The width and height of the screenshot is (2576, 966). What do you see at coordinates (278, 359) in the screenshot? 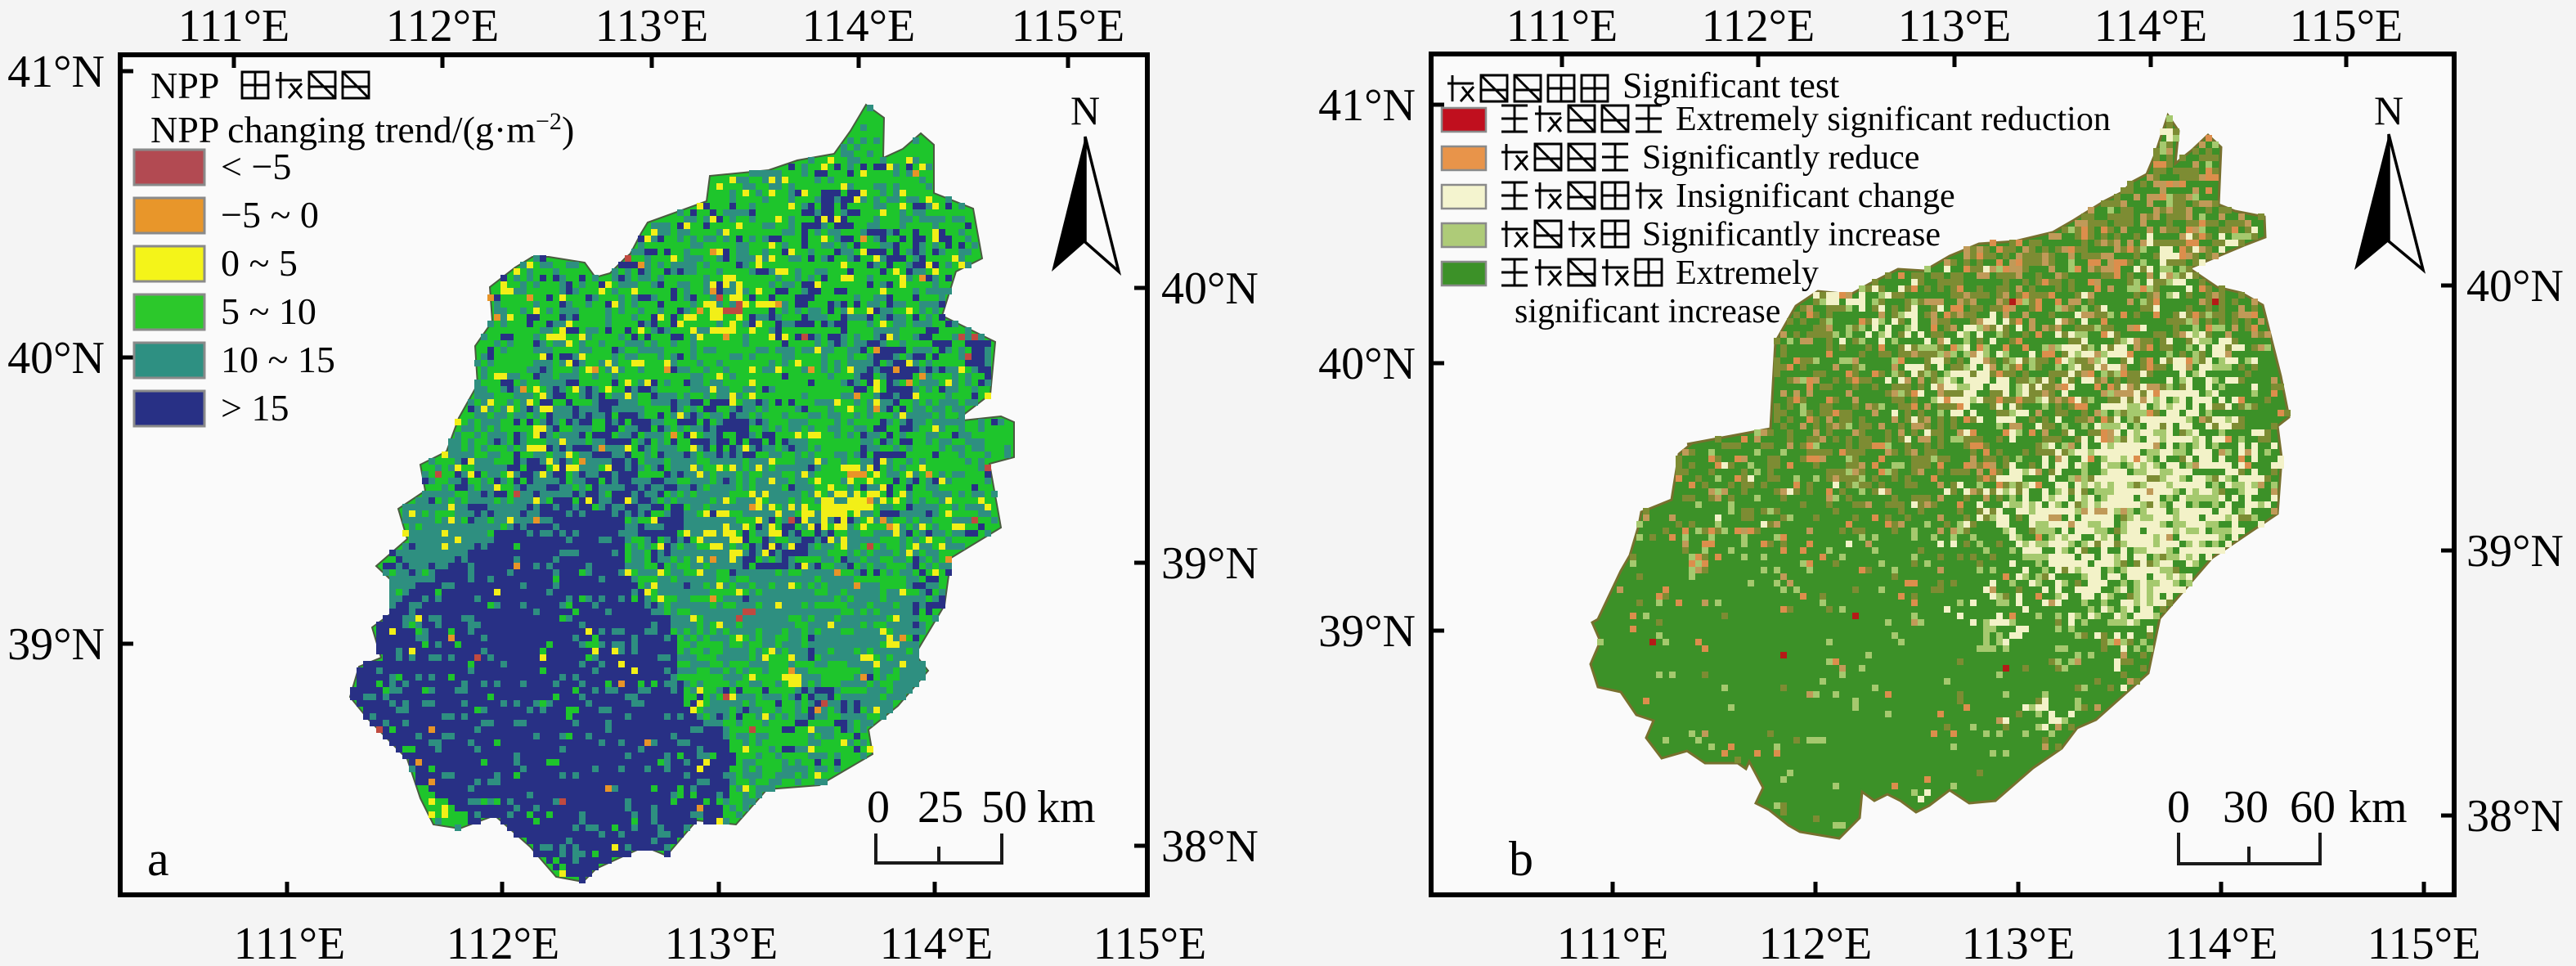
I see `svg-text: 10 ~ 15` at bounding box center [278, 359].